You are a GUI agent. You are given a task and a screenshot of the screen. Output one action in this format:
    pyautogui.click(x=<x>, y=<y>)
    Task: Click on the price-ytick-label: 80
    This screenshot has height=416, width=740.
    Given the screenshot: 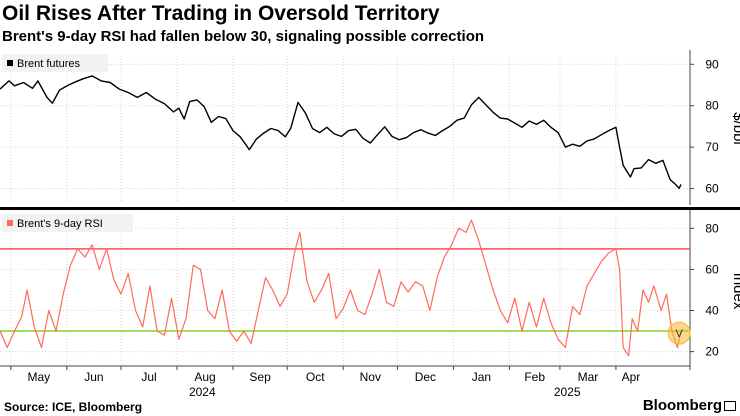 What is the action you would take?
    pyautogui.click(x=712, y=106)
    